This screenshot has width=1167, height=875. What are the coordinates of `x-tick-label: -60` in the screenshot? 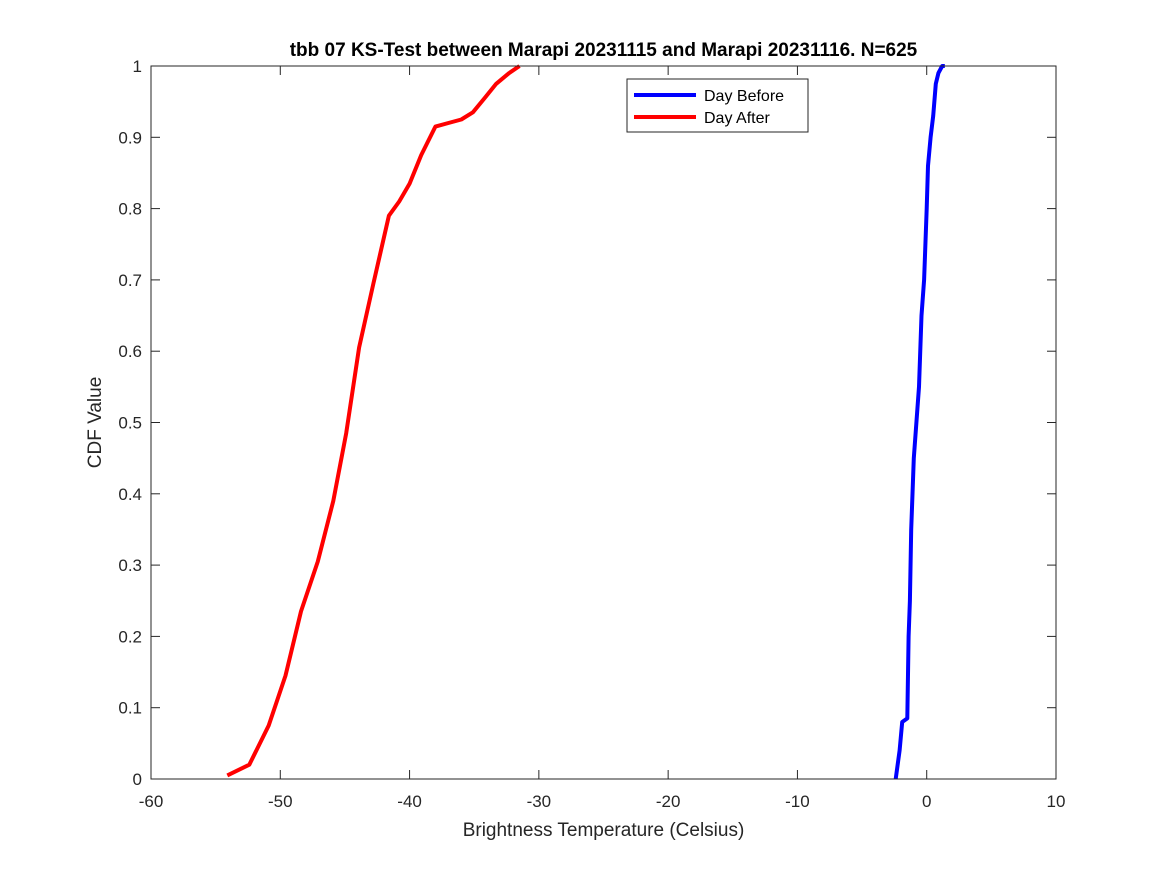 It's located at (151, 801).